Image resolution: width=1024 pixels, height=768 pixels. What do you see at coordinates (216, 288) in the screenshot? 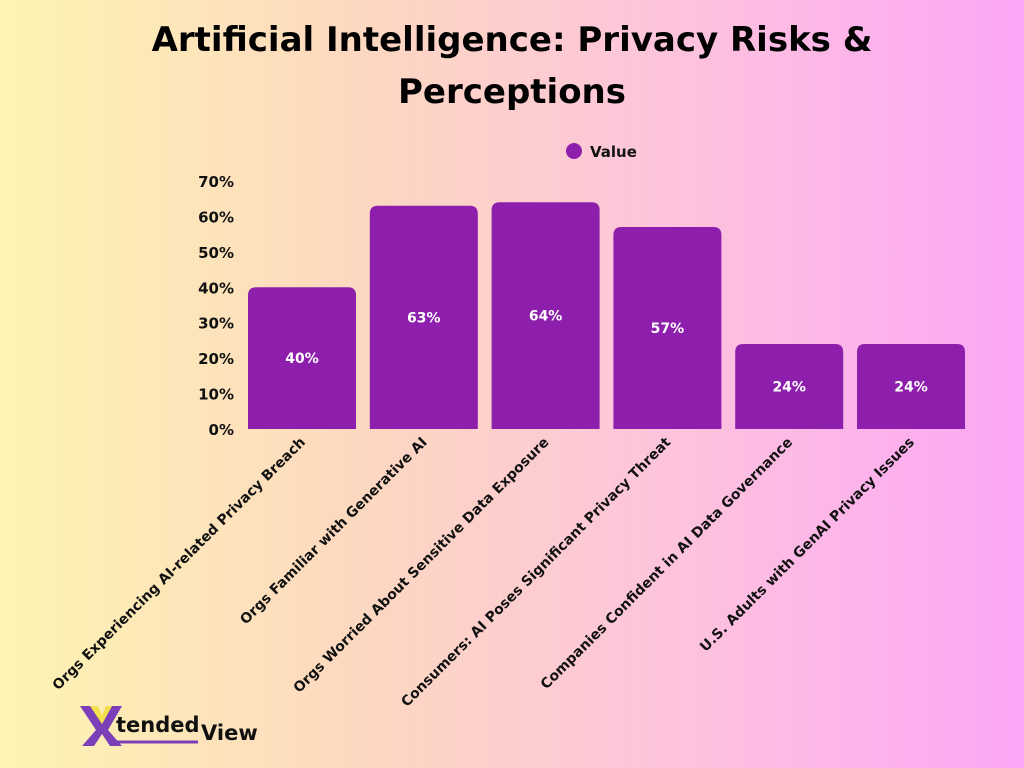
I see `y-tick-label: 40%` at bounding box center [216, 288].